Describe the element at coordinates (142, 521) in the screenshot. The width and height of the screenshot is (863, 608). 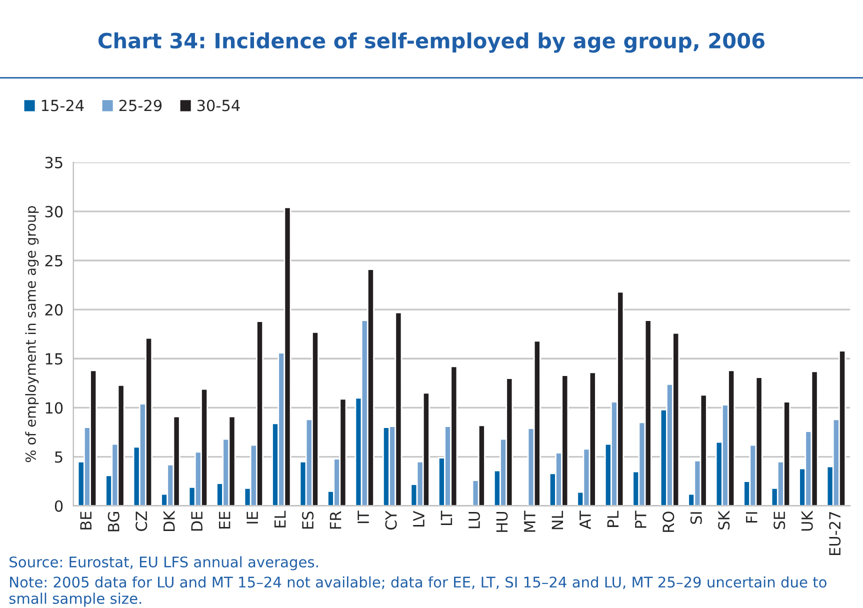
I see `x-tick-label: CZ` at that location.